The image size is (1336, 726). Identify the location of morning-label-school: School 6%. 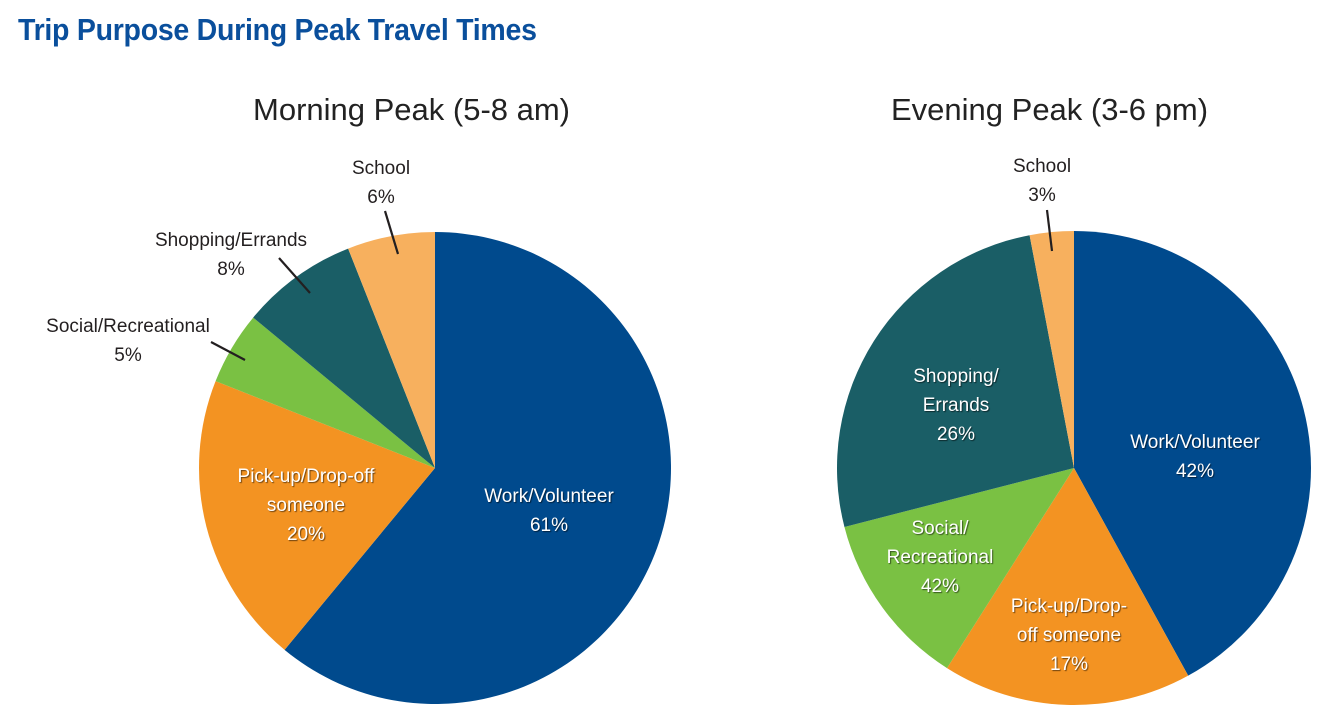
(381, 183).